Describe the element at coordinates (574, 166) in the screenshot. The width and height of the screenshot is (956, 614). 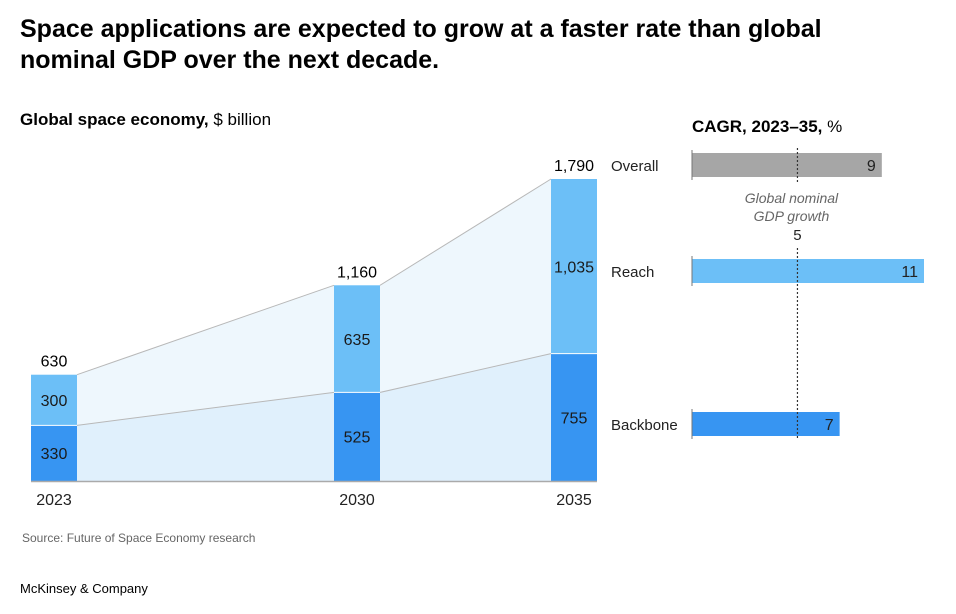
I see `total-label: 1,790` at that location.